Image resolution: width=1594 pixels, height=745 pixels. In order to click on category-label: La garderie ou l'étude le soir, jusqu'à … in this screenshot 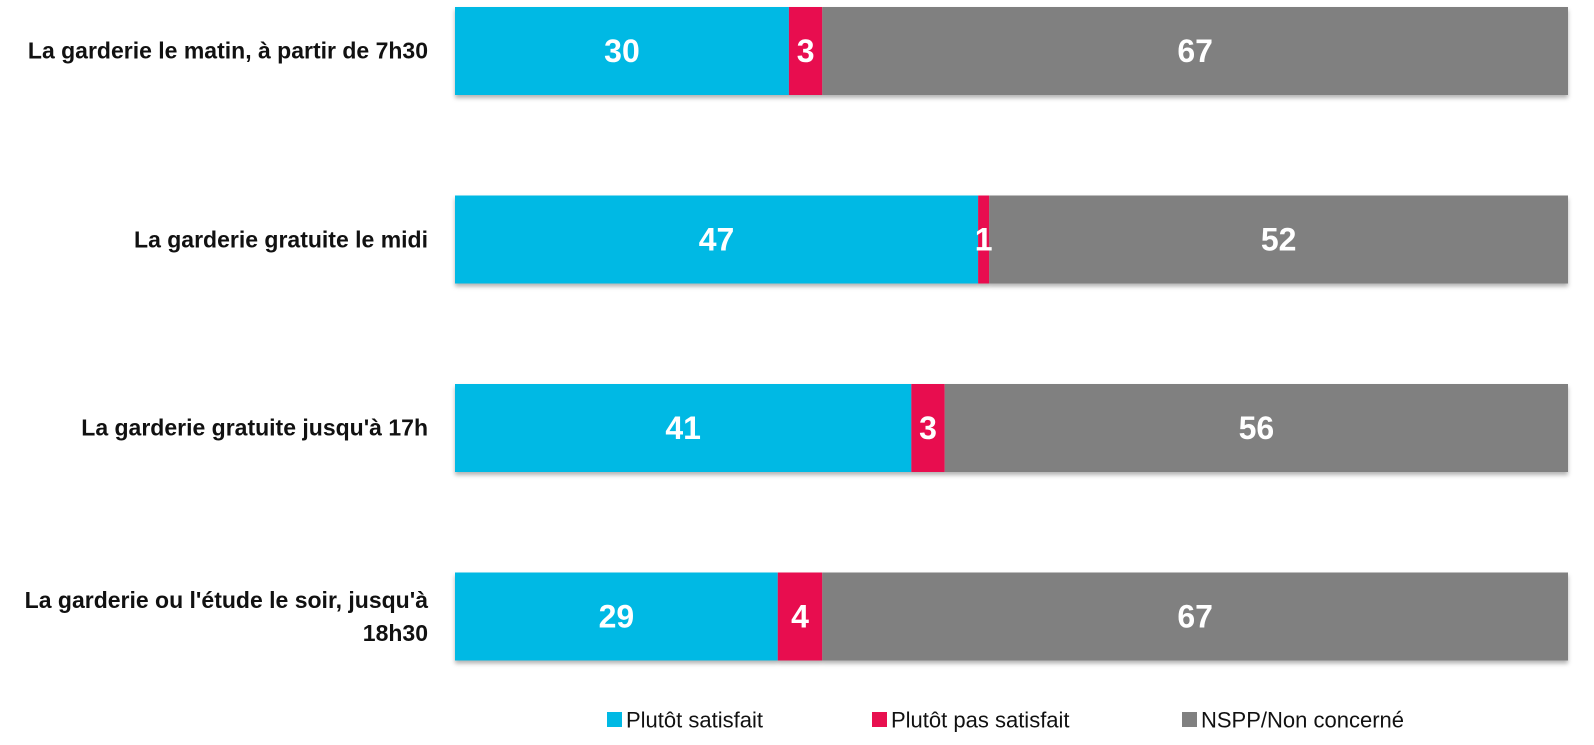, I will do `click(226, 616)`.